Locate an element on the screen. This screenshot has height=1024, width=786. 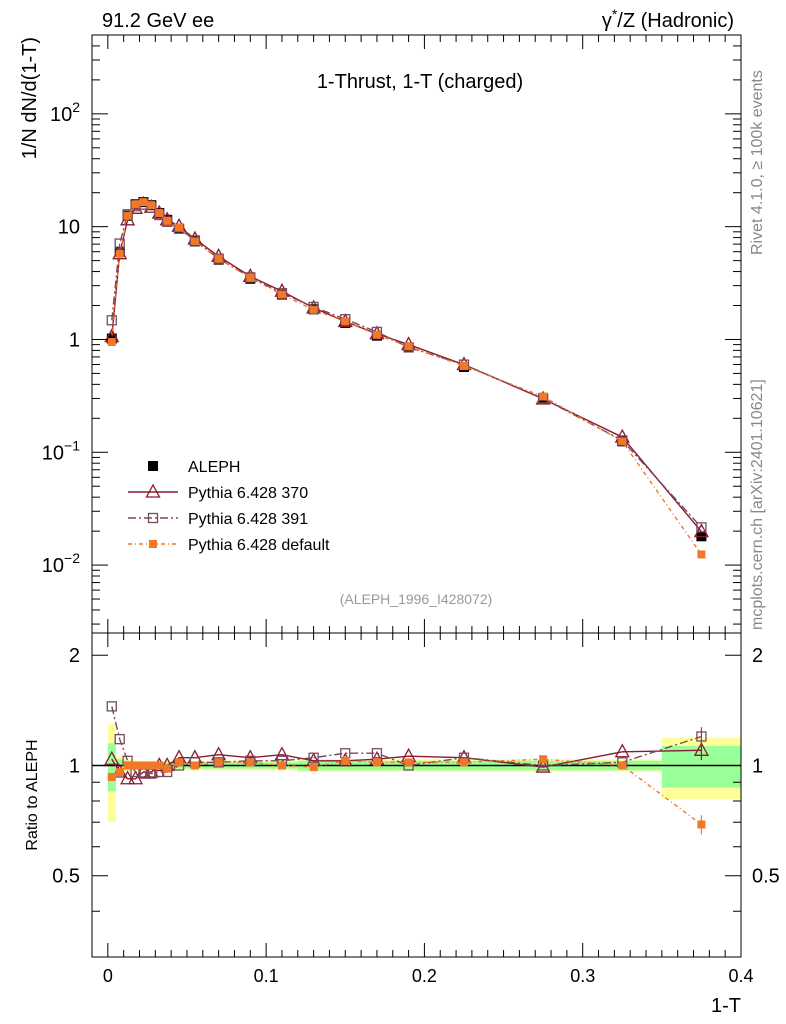
x-tick-label: 0.1 is located at coordinates (266, 976).